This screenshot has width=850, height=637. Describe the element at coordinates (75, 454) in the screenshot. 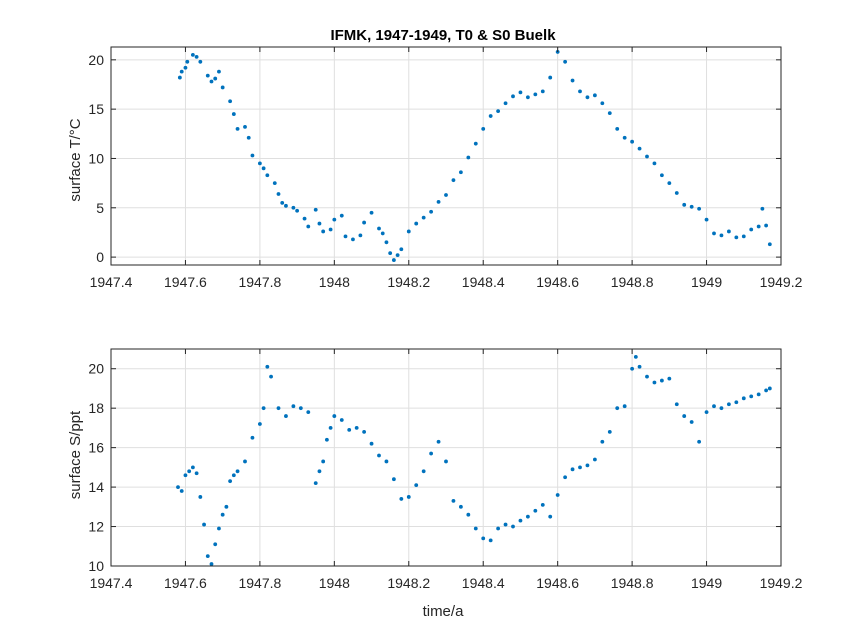

I see `y-axis-label-salinity: surface S/ppt` at that location.